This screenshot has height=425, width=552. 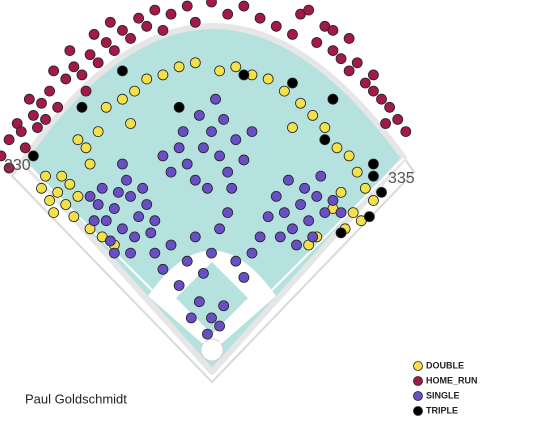 What do you see at coordinates (452, 380) in the screenshot?
I see `legend-label: HOME_RUN` at bounding box center [452, 380].